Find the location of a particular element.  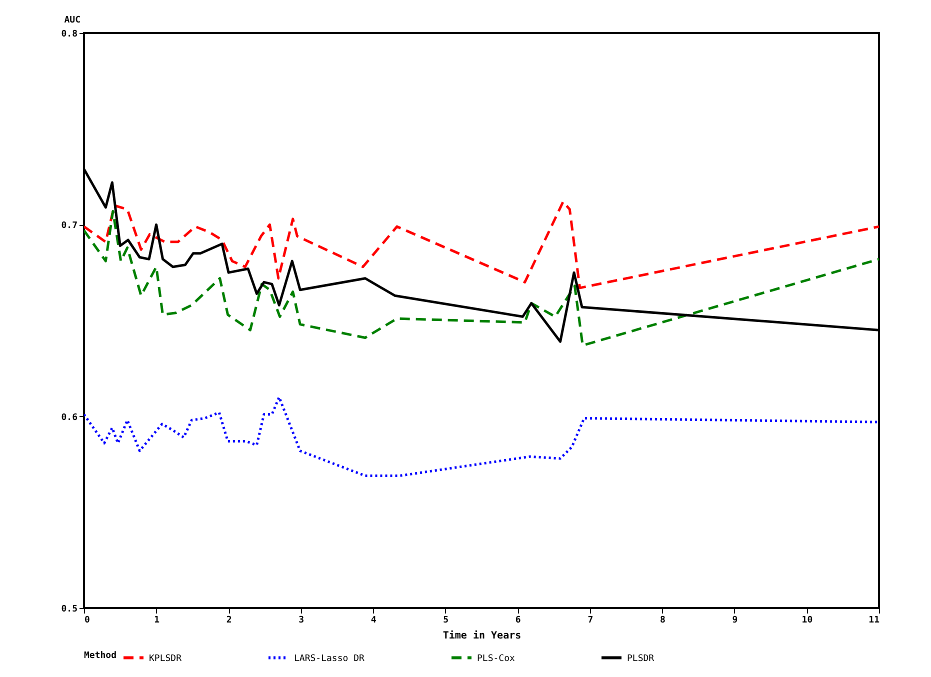

legend-label: PLSDR is located at coordinates (641, 659).